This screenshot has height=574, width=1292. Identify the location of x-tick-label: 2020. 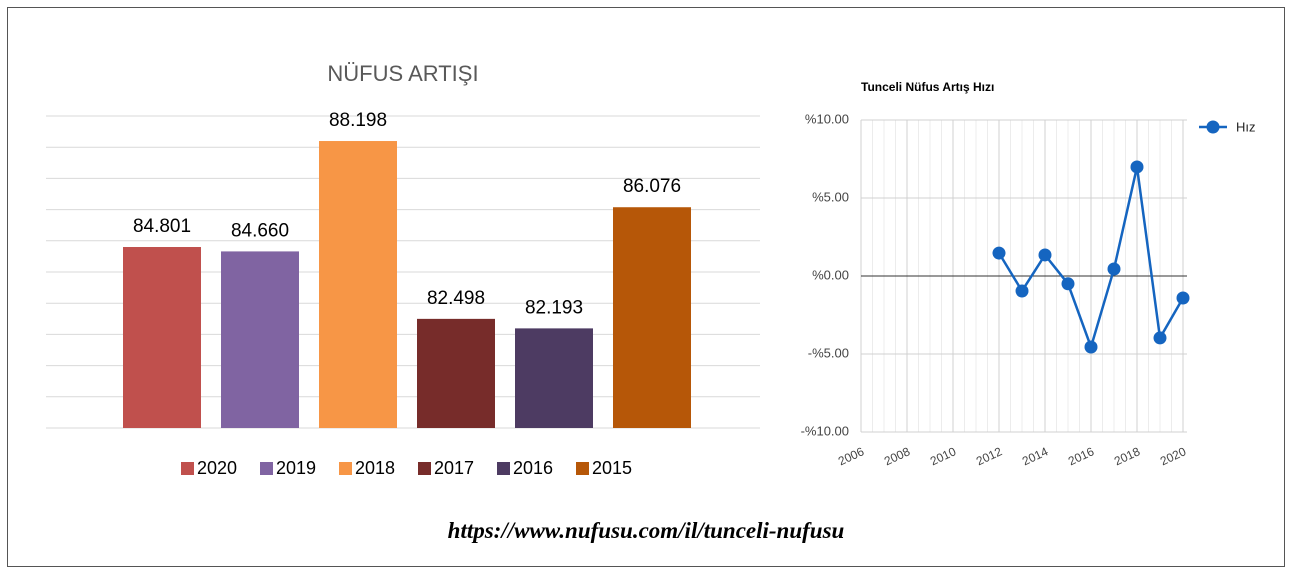
(1173, 456).